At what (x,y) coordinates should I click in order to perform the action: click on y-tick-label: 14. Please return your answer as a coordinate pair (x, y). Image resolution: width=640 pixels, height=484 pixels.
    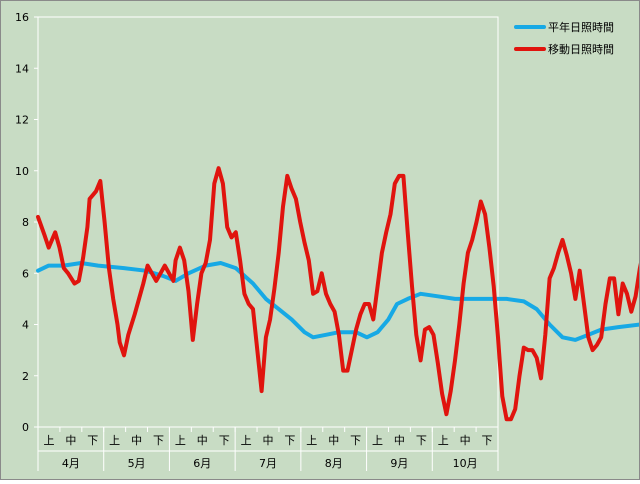
    Looking at the image, I should click on (22, 68).